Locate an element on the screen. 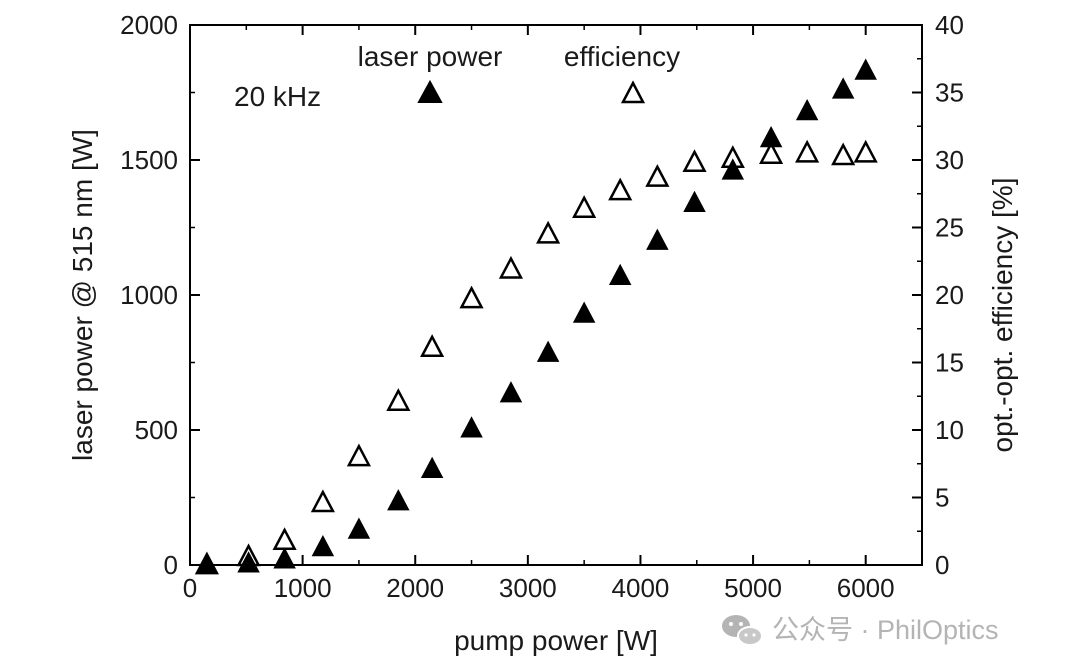 This screenshot has height=672, width=1080. annotation-20khz: 20 kHz is located at coordinates (277, 96).